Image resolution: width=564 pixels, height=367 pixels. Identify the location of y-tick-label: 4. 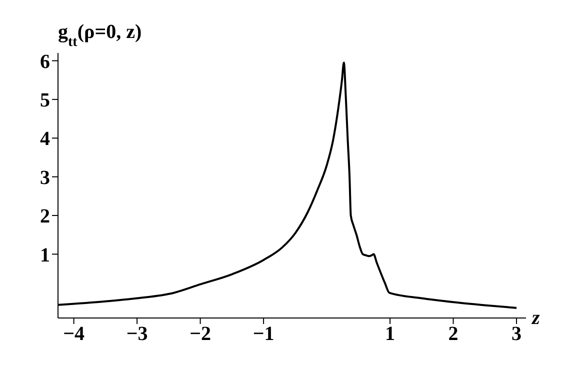
(45, 139).